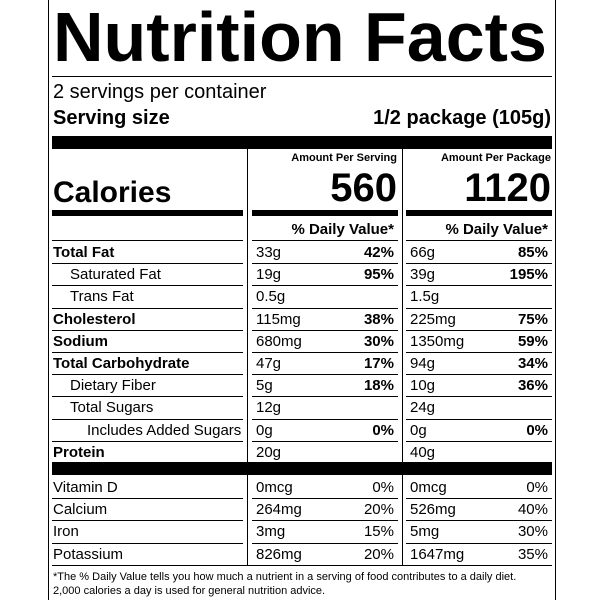 The width and height of the screenshot is (600, 600). Describe the element at coordinates (423, 252) in the screenshot. I see `amount: 66g` at that location.